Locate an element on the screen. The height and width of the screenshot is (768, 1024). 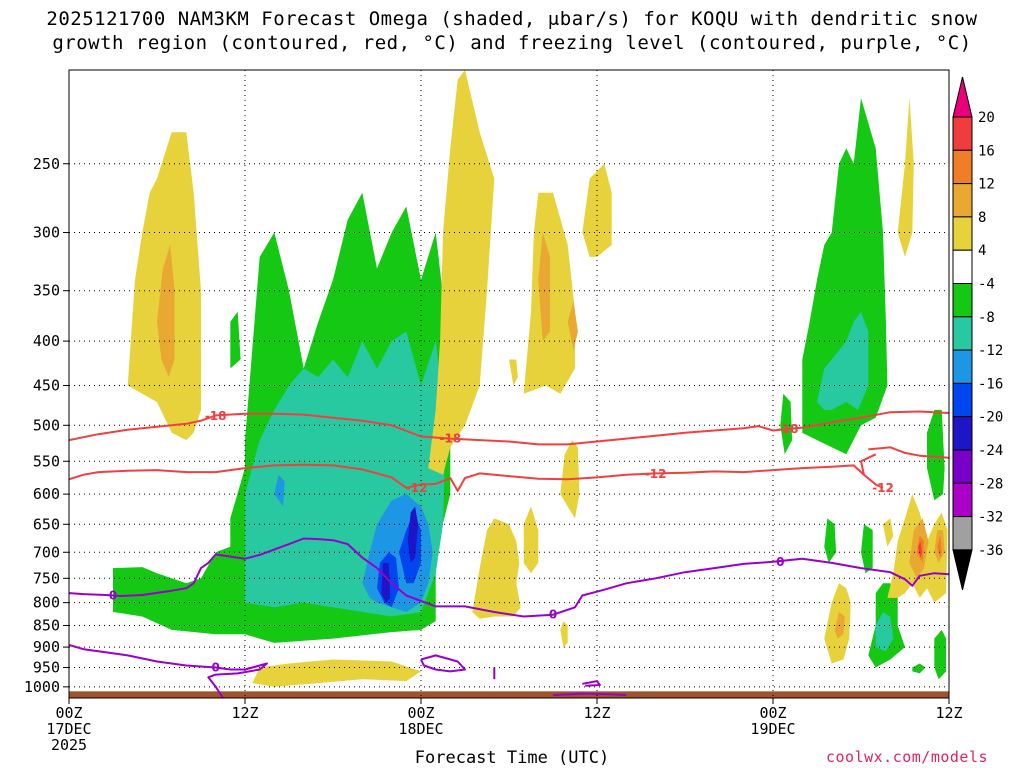
y-tick-label-350: 350 is located at coordinates (46, 291).